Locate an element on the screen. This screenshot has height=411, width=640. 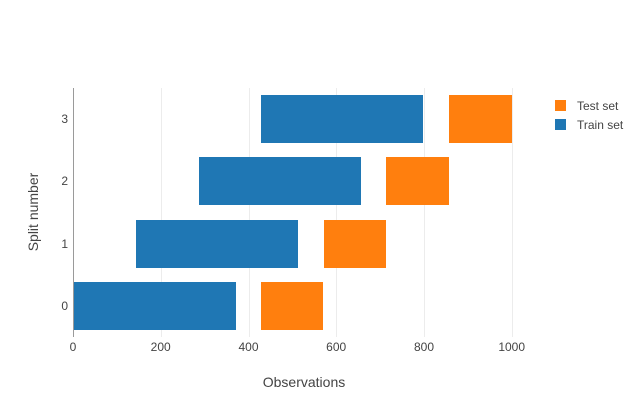
y-tick-label: 3 is located at coordinates (64, 119).